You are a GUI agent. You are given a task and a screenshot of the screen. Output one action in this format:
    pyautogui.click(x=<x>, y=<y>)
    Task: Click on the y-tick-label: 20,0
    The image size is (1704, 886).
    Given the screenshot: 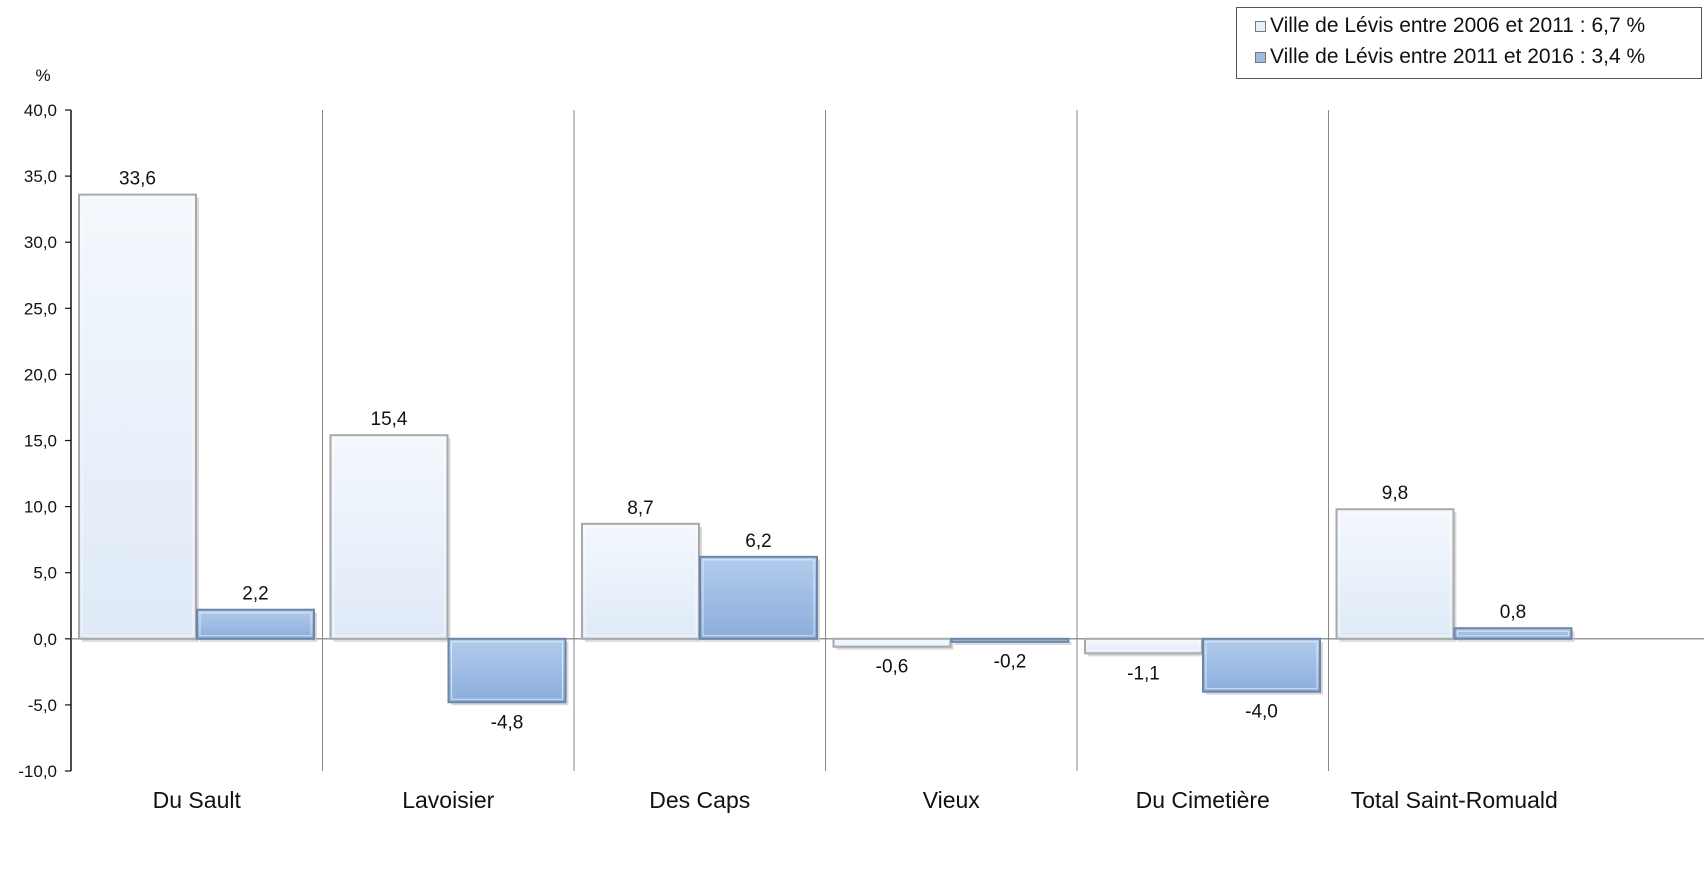 What is the action you would take?
    pyautogui.click(x=40, y=374)
    